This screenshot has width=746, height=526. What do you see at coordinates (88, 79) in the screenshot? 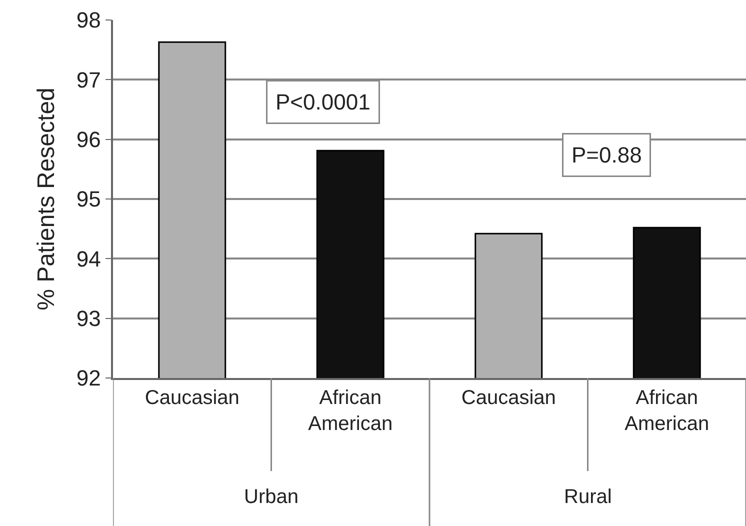
I see `y-tick-label: 97` at bounding box center [88, 79].